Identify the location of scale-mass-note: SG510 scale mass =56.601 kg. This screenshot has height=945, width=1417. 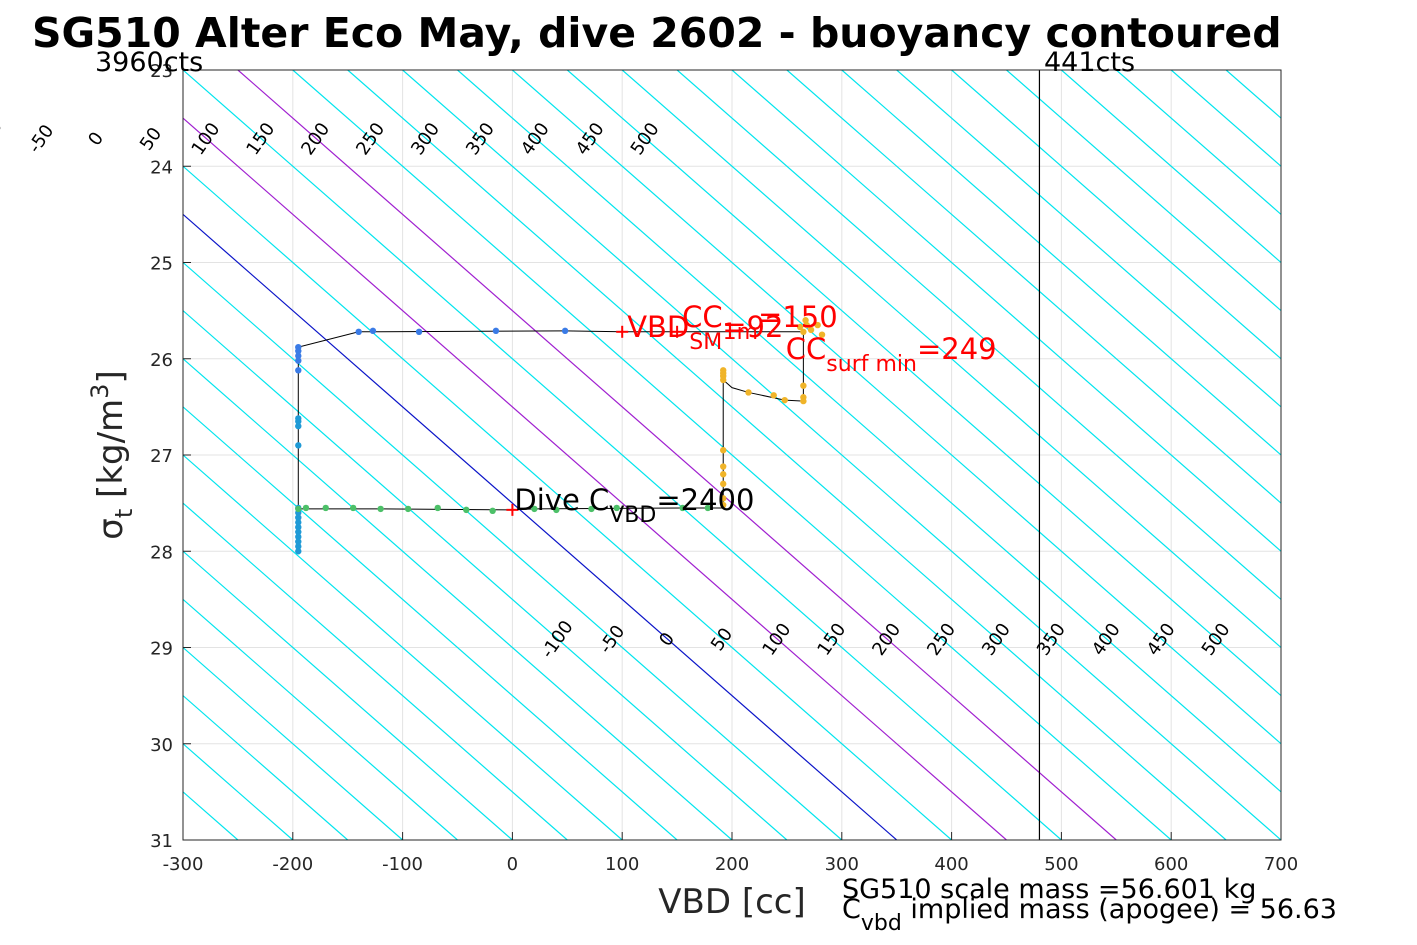
(1049, 889).